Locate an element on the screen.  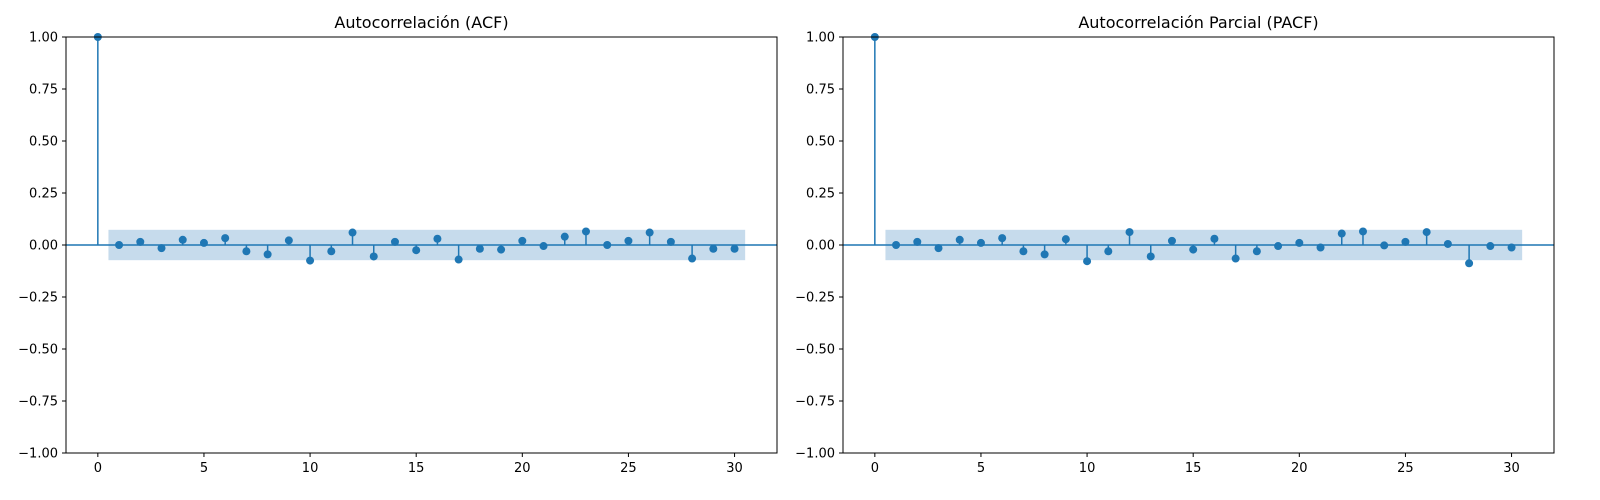
pacf-xtick-label-5: 25 is located at coordinates (1405, 468).